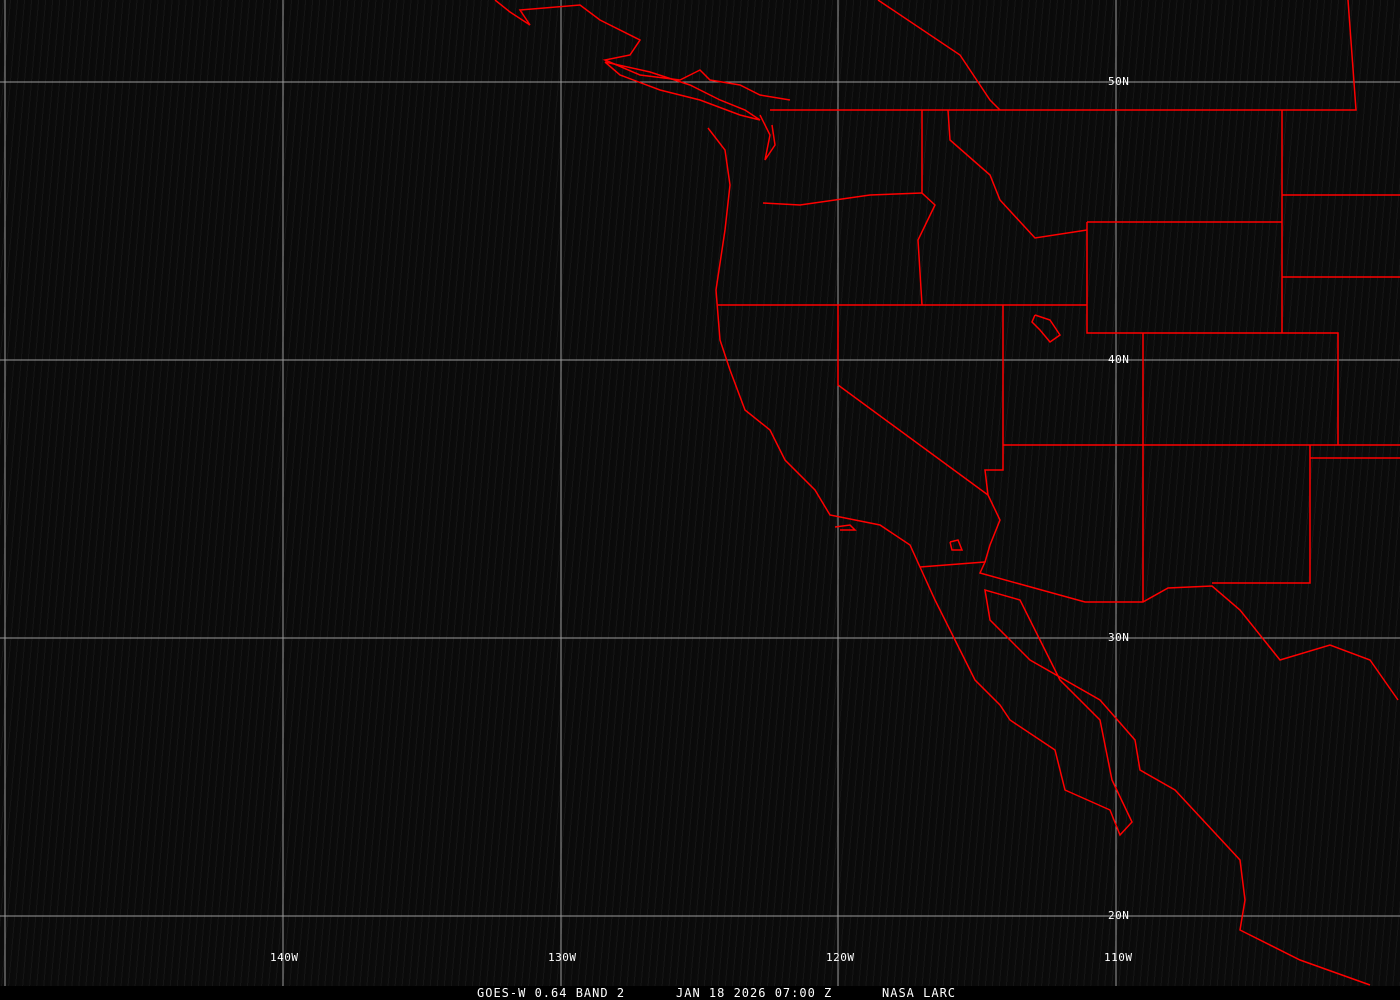 This screenshot has width=1400, height=1000. I want to click on channel-islands, so click(845, 527).